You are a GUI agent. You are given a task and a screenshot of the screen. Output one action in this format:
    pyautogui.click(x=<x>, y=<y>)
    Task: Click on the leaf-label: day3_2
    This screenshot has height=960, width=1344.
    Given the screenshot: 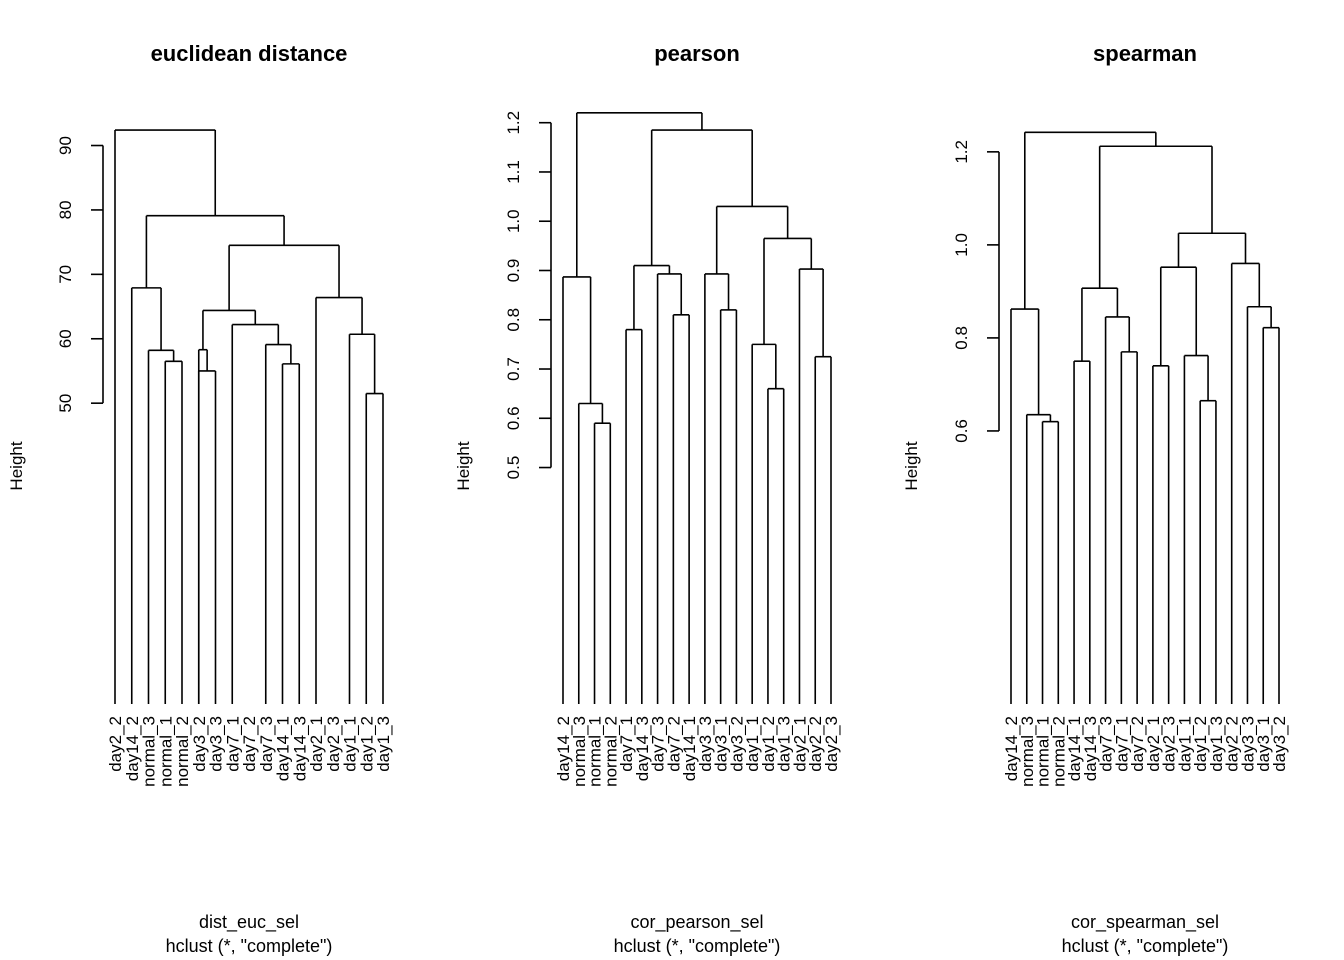 What is the action you would take?
    pyautogui.click(x=1279, y=744)
    